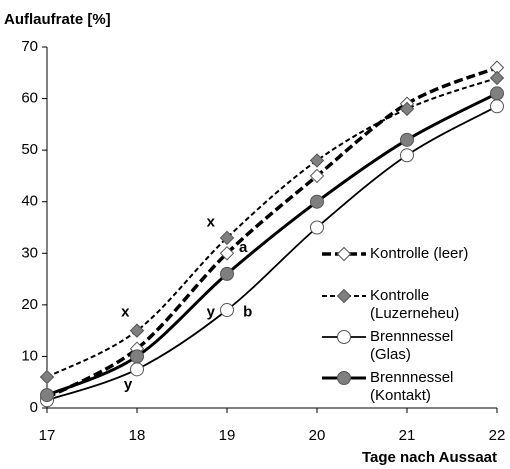  What do you see at coordinates (407, 435) in the screenshot?
I see `x-tick-label: 21` at bounding box center [407, 435].